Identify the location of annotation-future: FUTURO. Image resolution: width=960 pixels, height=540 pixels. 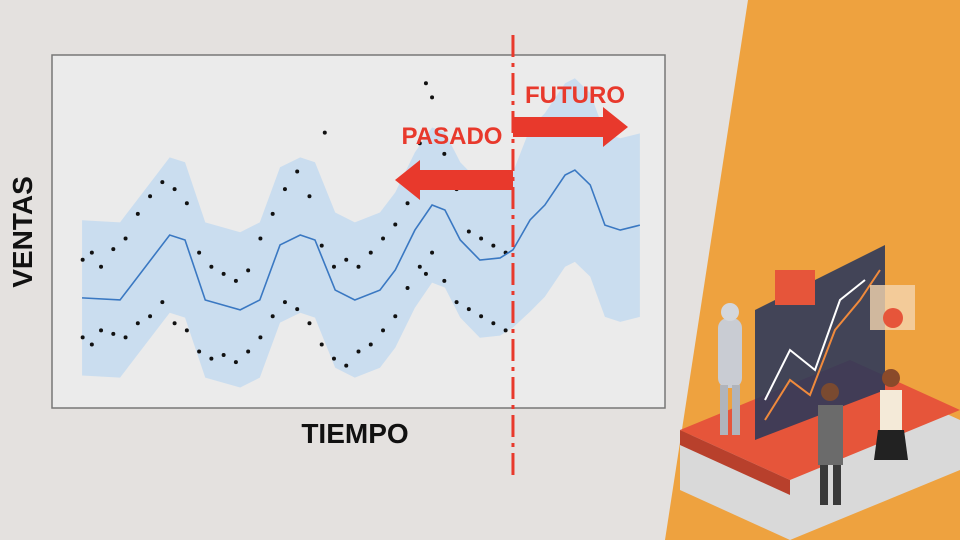
(575, 95).